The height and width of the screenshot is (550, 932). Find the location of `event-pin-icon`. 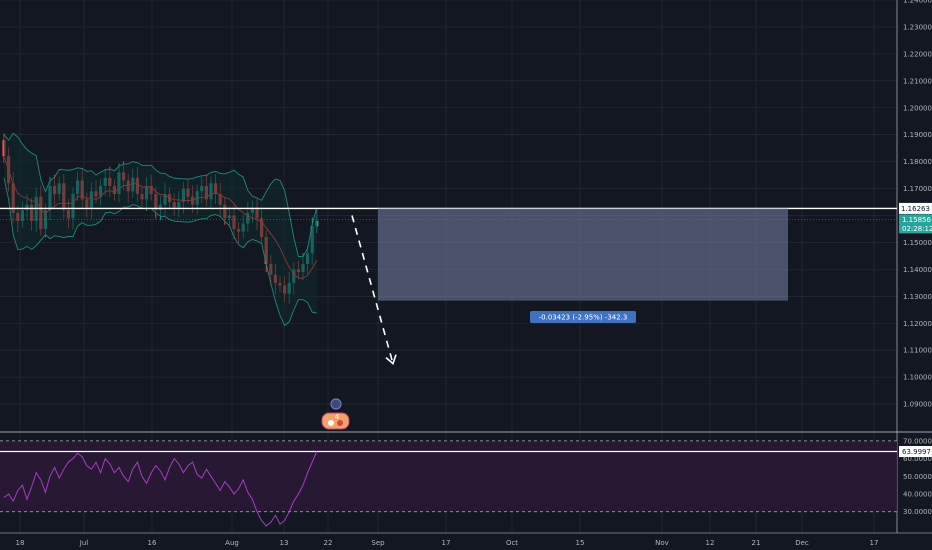

event-pin-icon is located at coordinates (336, 404).